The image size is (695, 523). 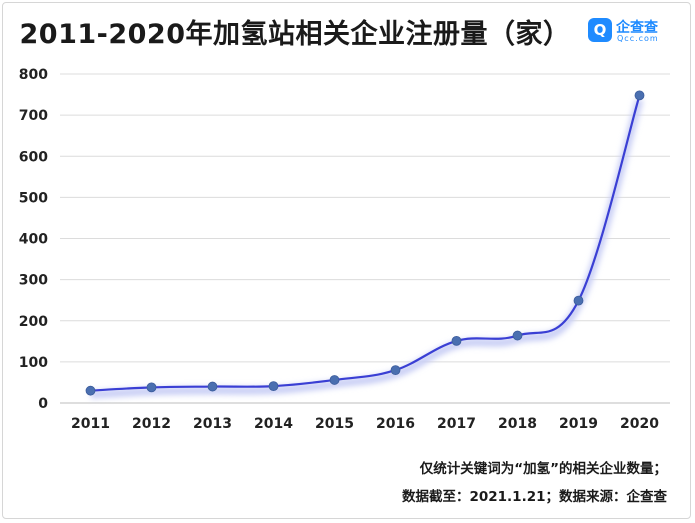 What do you see at coordinates (33, 198) in the screenshot?
I see `y-tick-label-500: 500` at bounding box center [33, 198].